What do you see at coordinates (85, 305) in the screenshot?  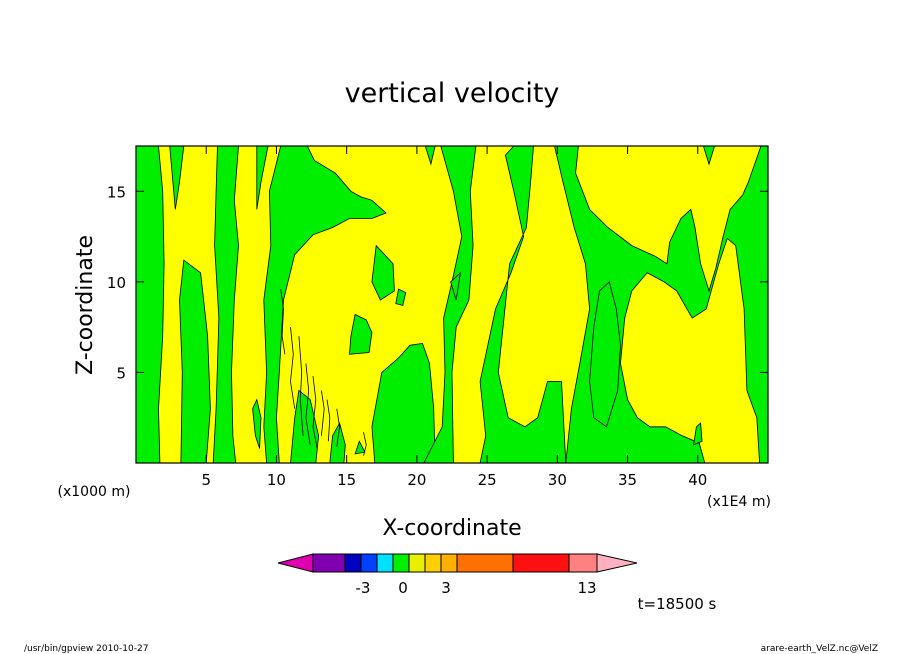 I see `y-axis-label: Z-coordinate` at bounding box center [85, 305].